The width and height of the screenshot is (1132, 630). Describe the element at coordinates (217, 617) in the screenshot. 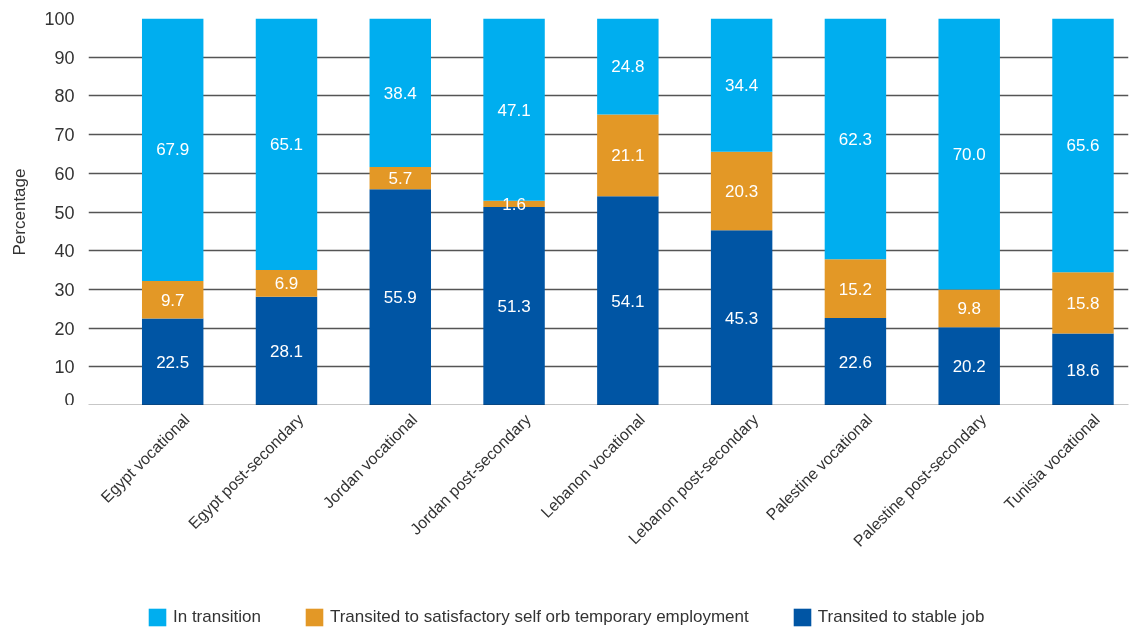

I see `legend-label: In transition` at that location.